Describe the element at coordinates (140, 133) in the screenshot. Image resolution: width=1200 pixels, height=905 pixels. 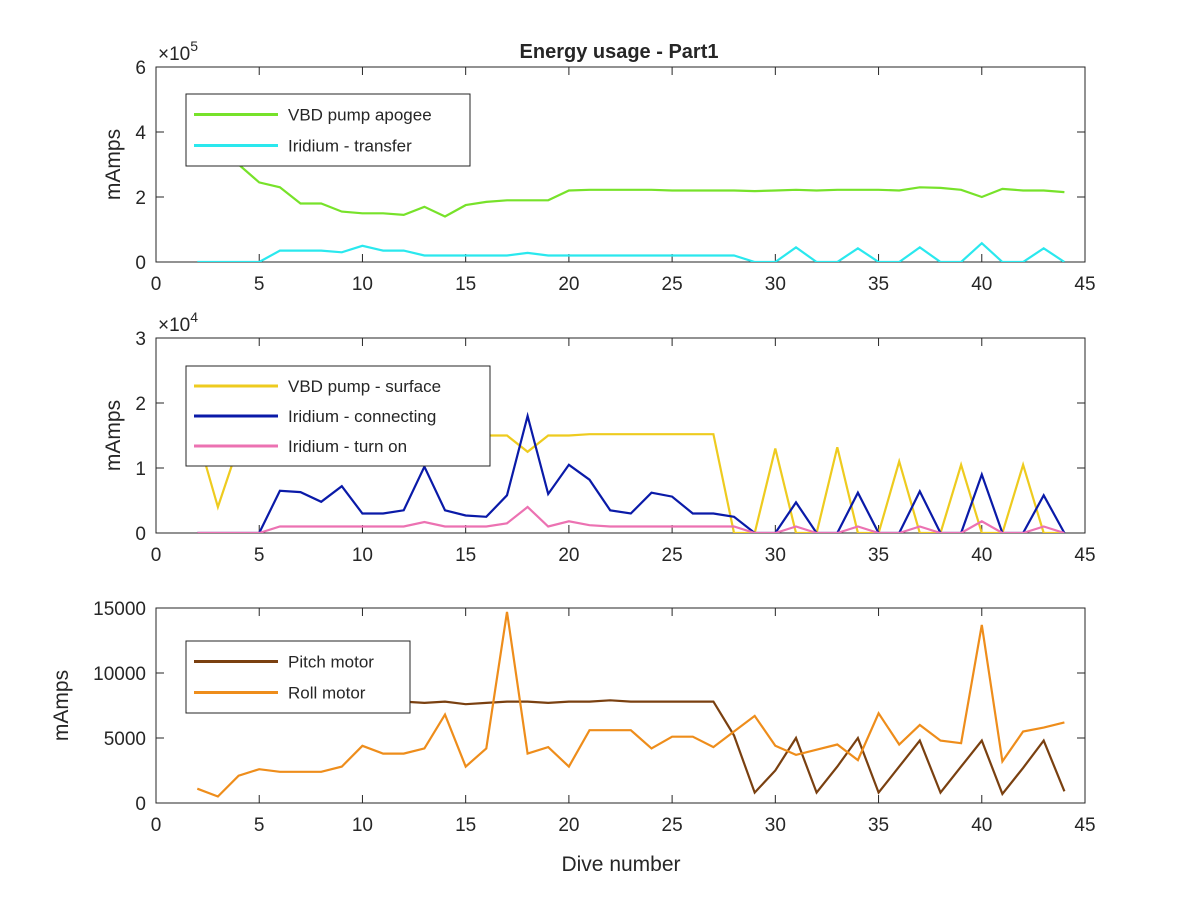
I see `y-tick-label: 4` at that location.